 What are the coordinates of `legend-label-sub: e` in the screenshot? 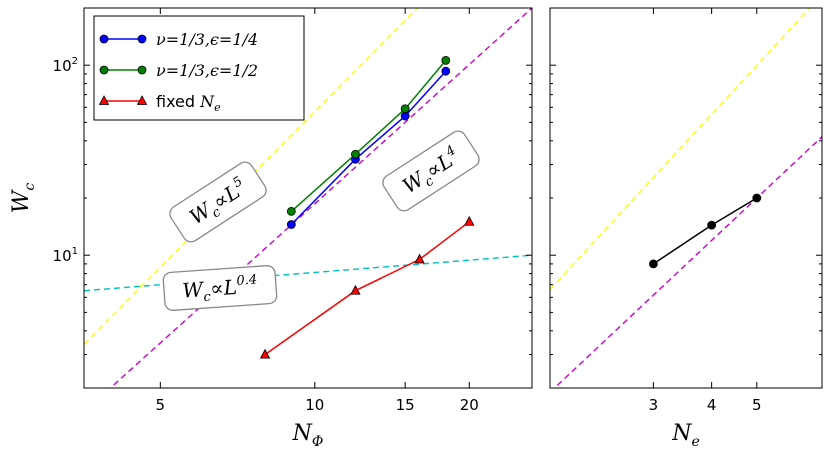 It's located at (217, 107).